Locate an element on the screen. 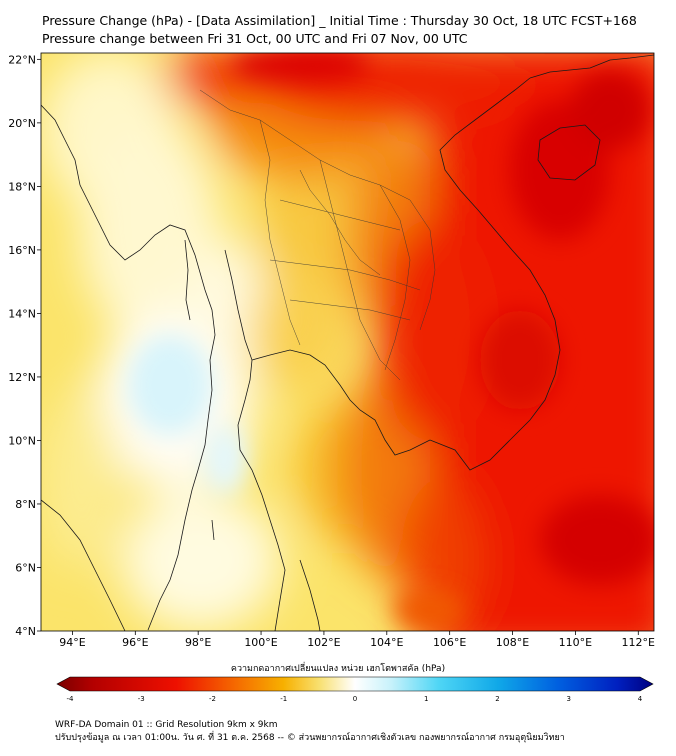 The width and height of the screenshot is (676, 756). lat-tick-label: 16°N is located at coordinates (22, 250).